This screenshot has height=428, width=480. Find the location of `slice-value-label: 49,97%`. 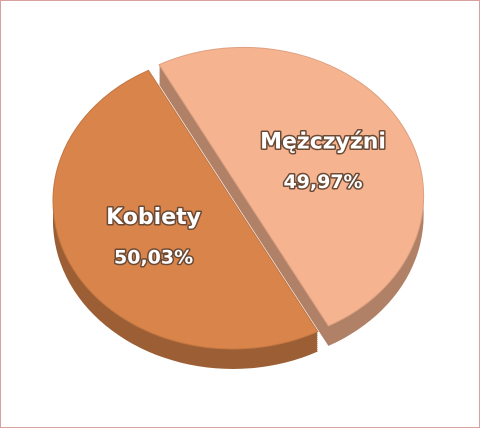

slice-value-label: 49,97% is located at coordinates (322, 182).